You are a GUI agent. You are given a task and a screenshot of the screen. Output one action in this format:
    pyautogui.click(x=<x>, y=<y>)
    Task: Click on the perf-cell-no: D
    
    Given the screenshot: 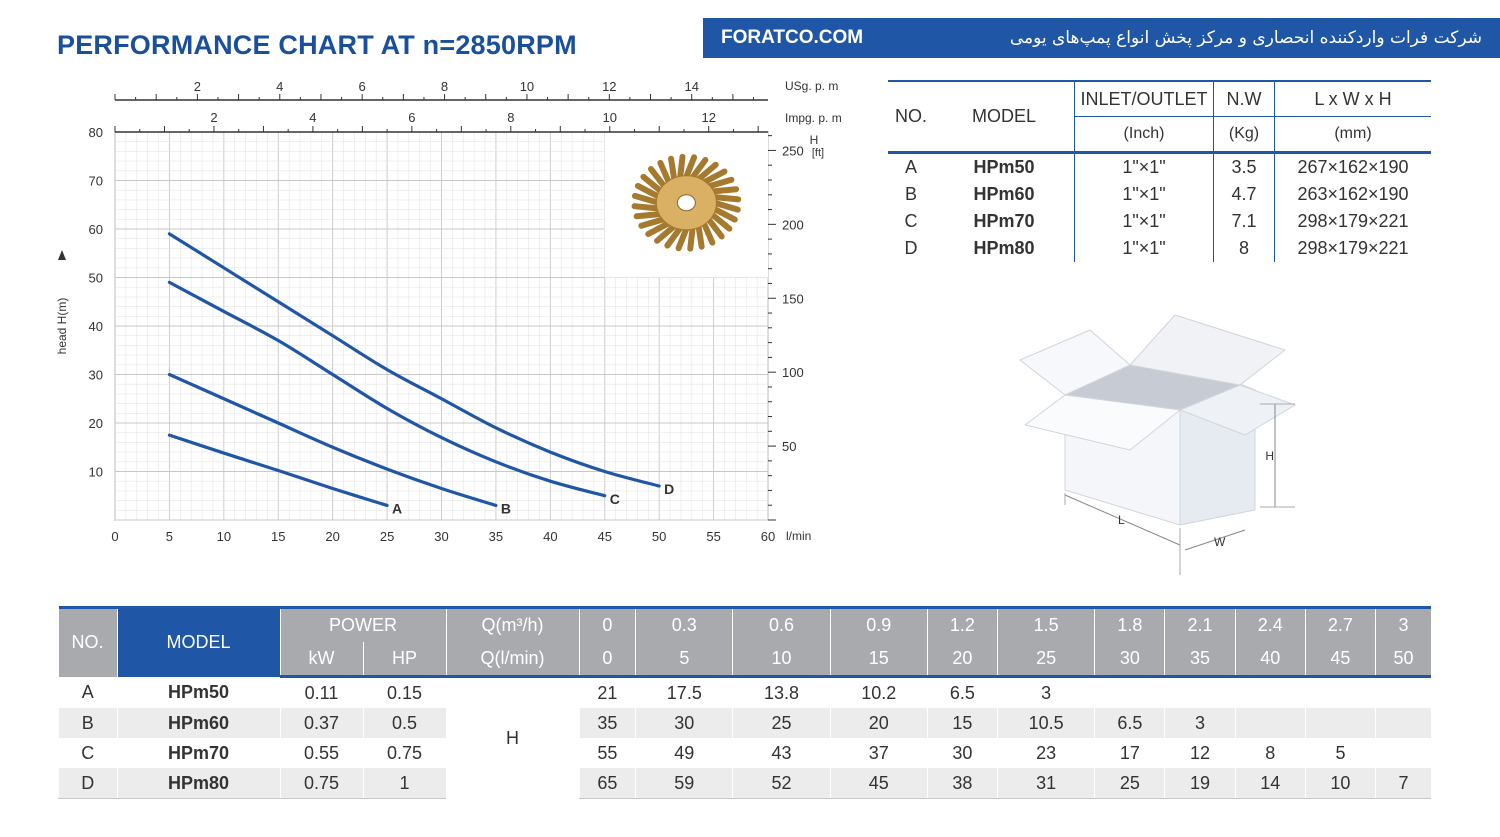 What is the action you would take?
    pyautogui.click(x=87, y=783)
    